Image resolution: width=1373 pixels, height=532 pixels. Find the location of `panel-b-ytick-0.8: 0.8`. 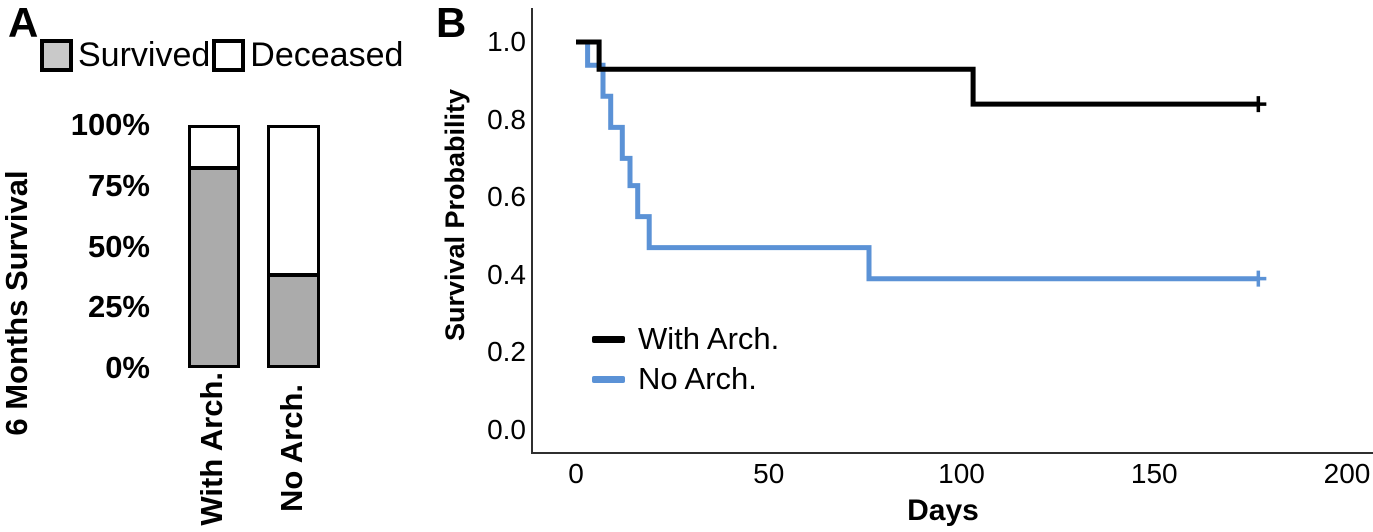

panel-b-ytick-0.8: 0.8 is located at coordinates (506, 119).